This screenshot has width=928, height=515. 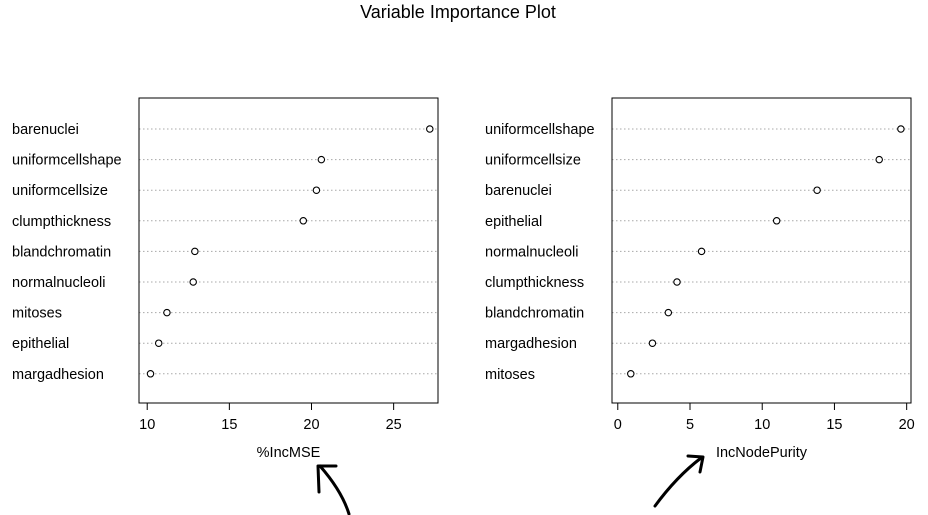 What do you see at coordinates (333, 489) in the screenshot?
I see `hand-drawn-arrow-left` at bounding box center [333, 489].